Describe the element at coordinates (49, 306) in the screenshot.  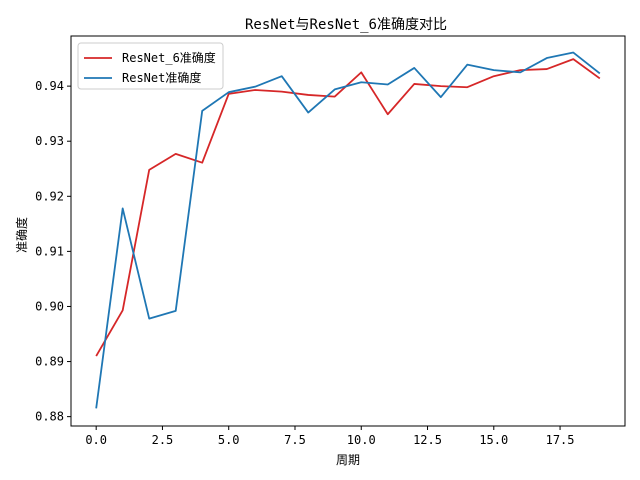
I see `y-tick-label: 0.90` at that location.